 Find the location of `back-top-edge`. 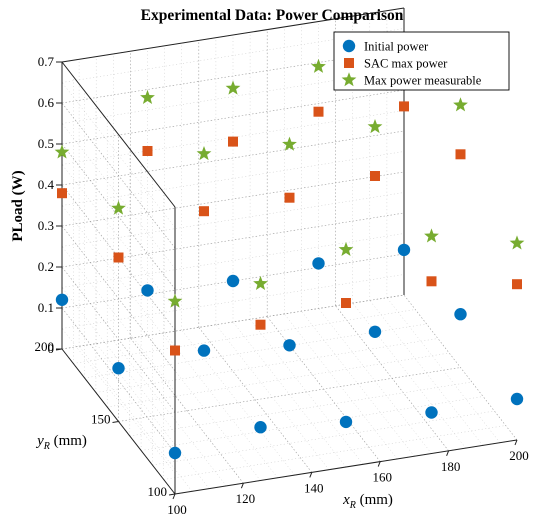

back-top-edge is located at coordinates (233, 35).